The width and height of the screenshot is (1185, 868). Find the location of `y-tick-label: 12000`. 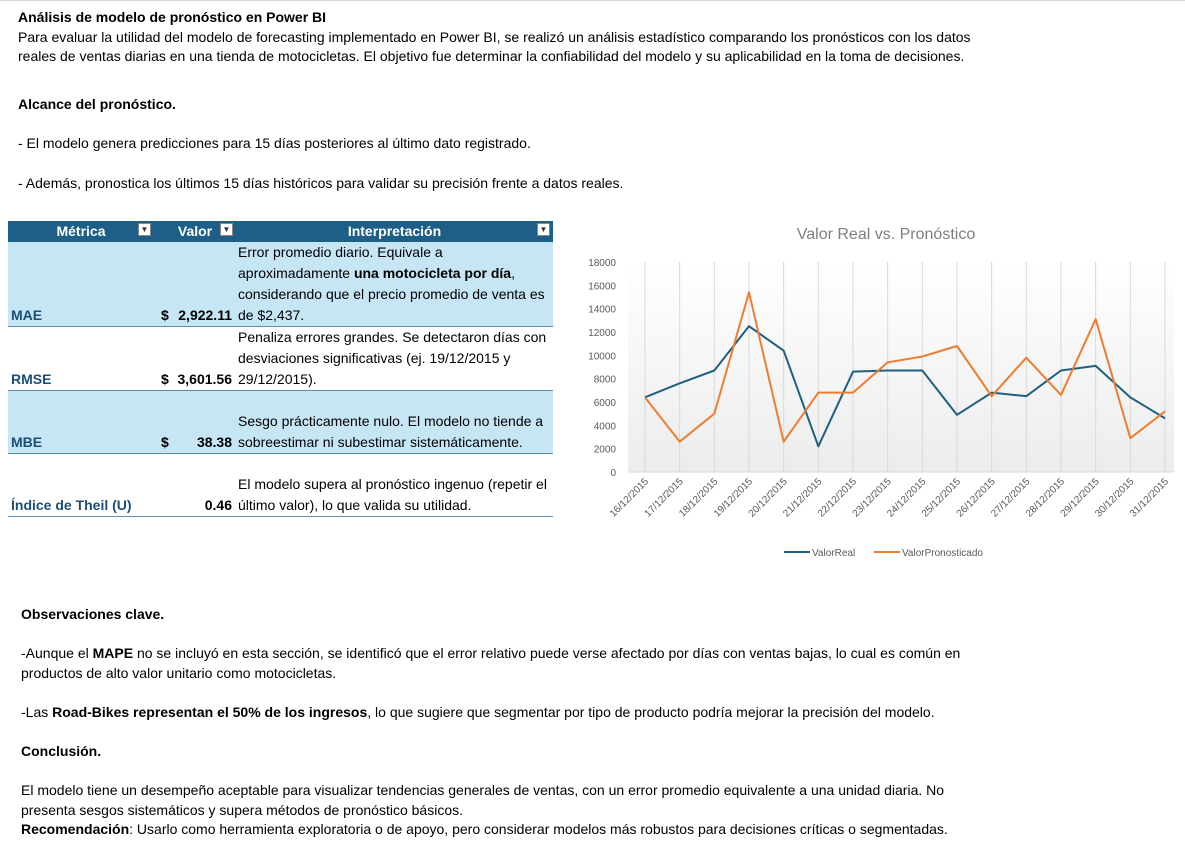

y-tick-label: 12000 is located at coordinates (602, 333).